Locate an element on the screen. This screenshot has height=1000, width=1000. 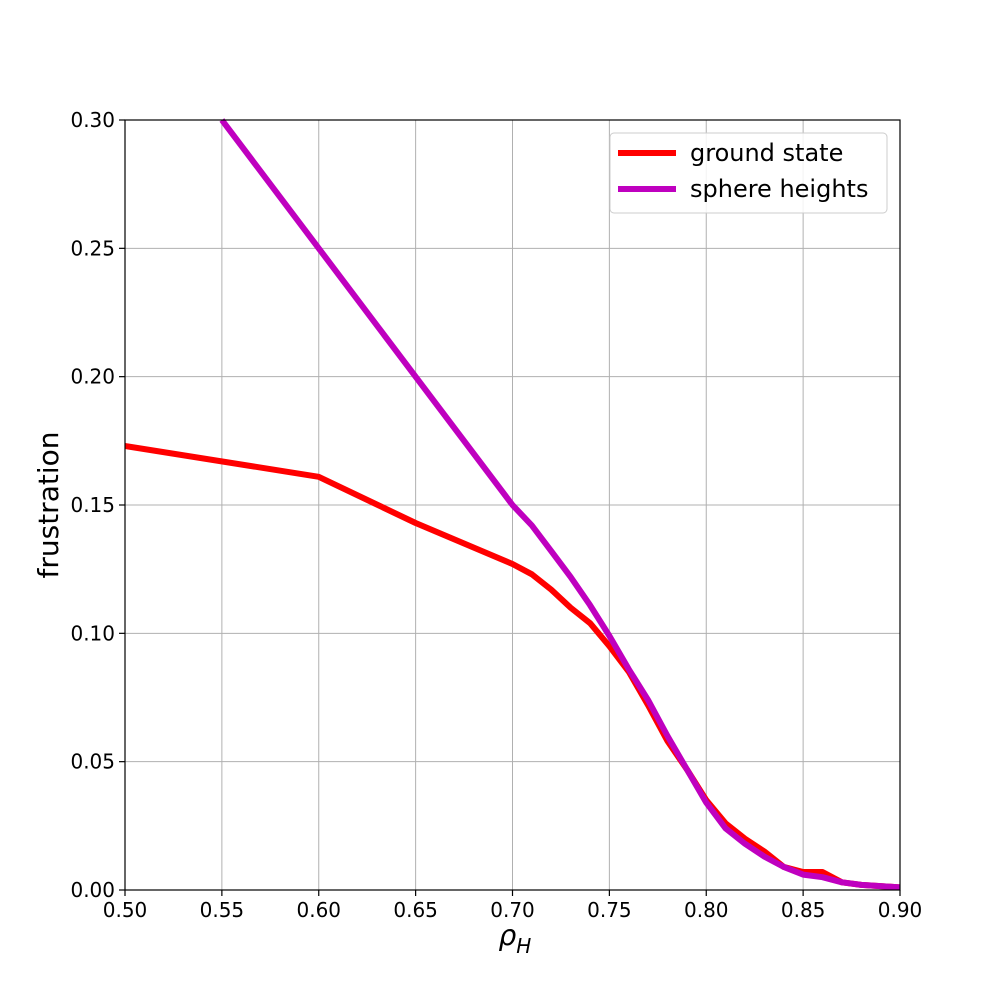
y-tick-label: 0.15 is located at coordinates (92, 505).